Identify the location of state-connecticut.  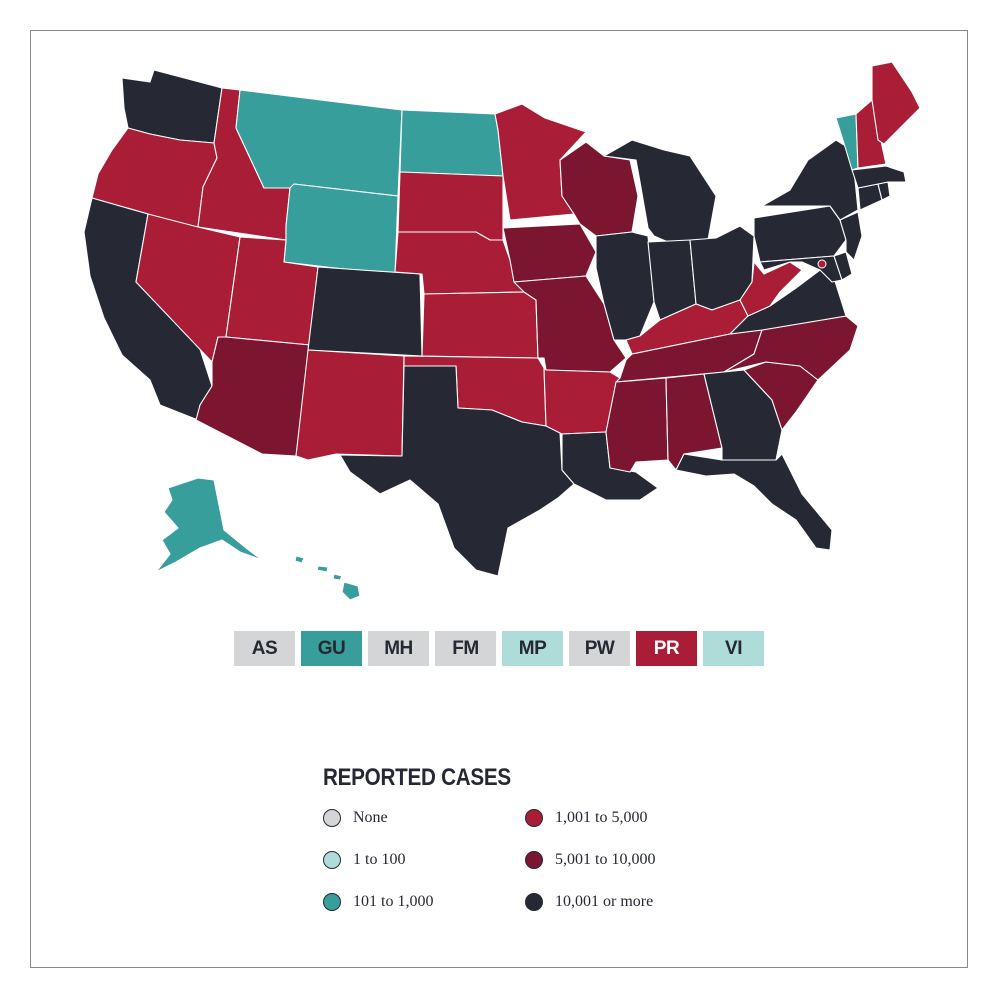
(870, 197).